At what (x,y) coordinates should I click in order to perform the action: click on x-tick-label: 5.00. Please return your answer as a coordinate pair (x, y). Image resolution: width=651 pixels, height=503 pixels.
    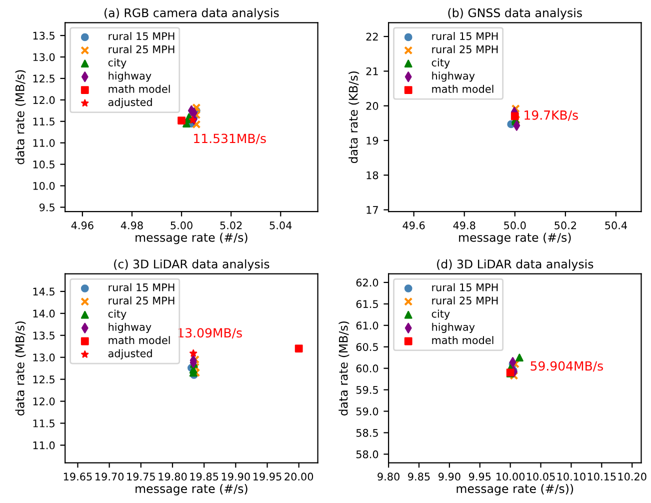
    Looking at the image, I should click on (181, 225).